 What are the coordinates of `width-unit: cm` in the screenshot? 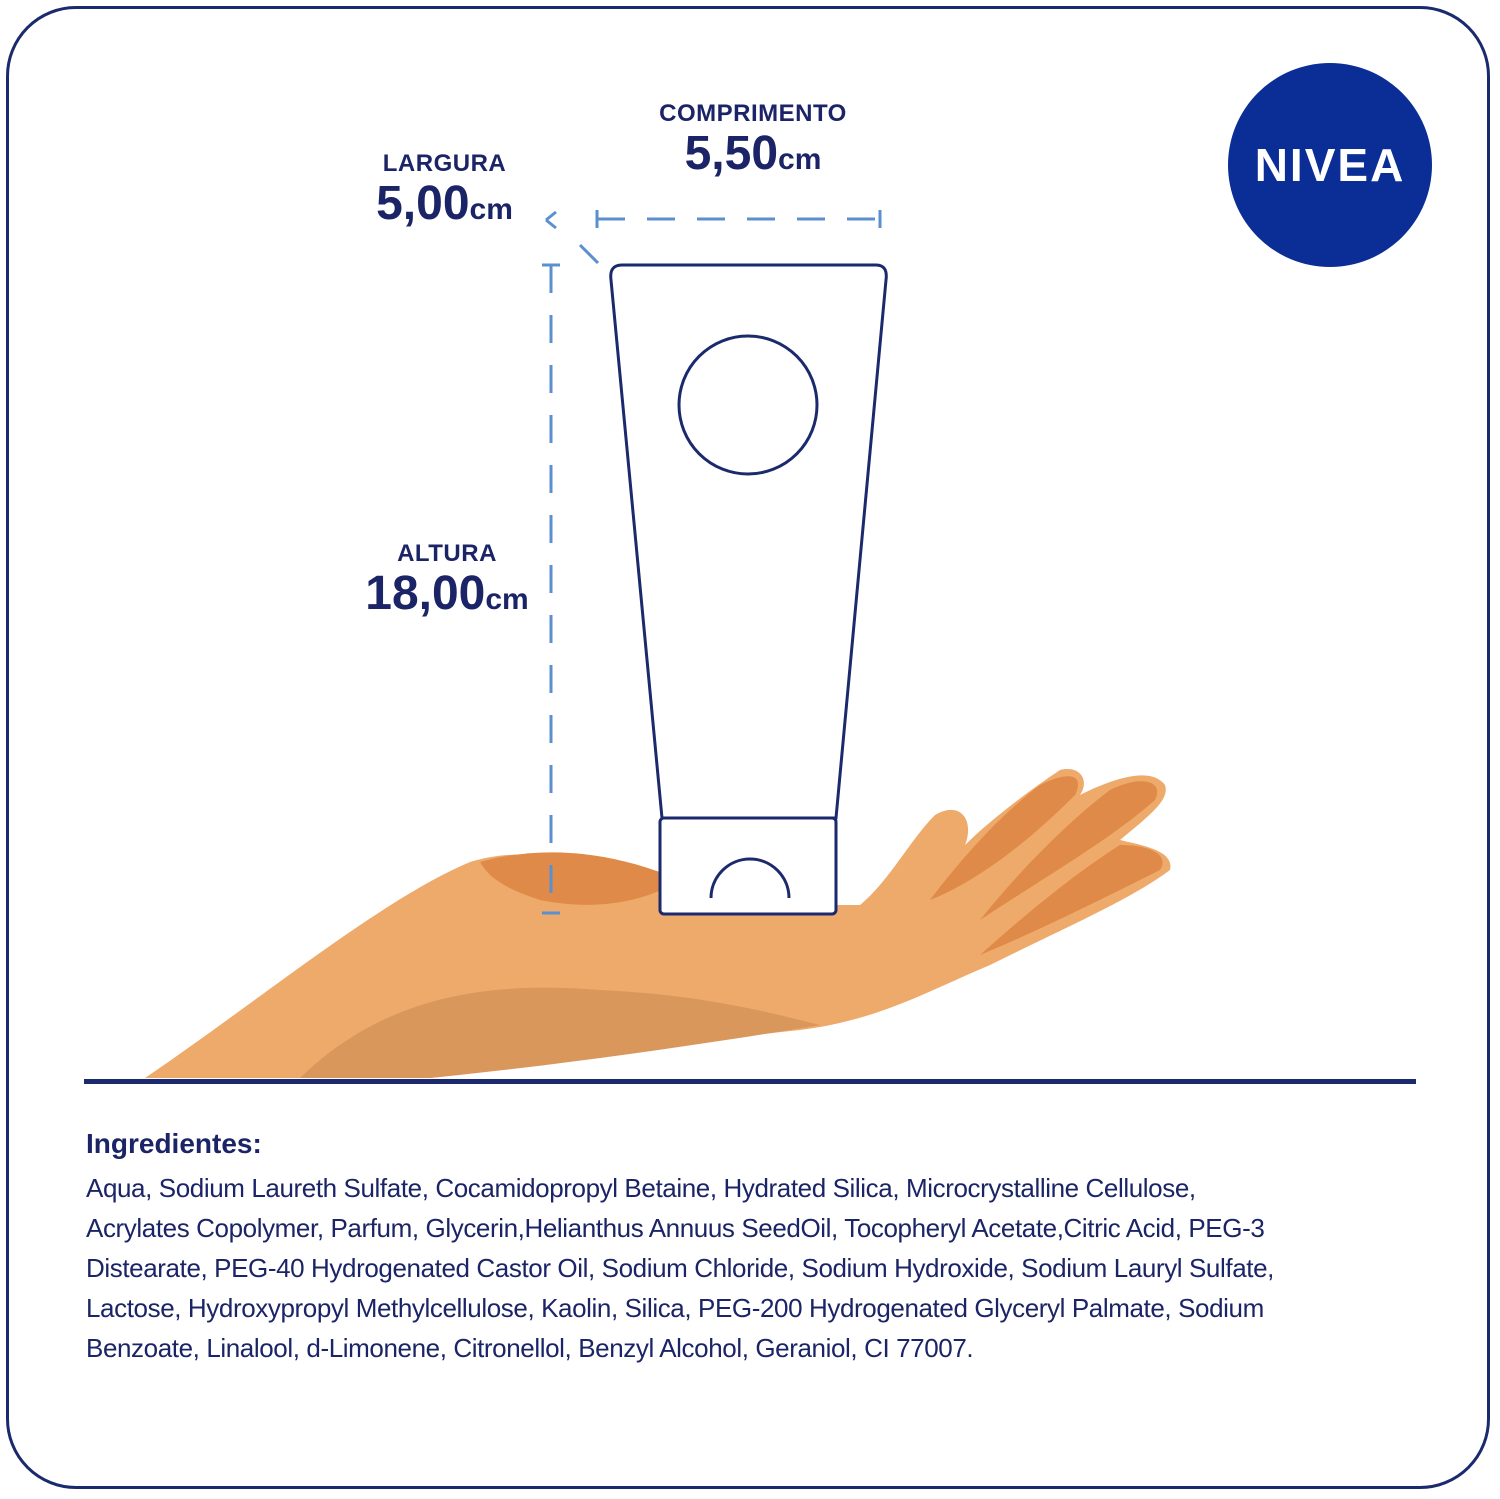 It's located at (491, 209).